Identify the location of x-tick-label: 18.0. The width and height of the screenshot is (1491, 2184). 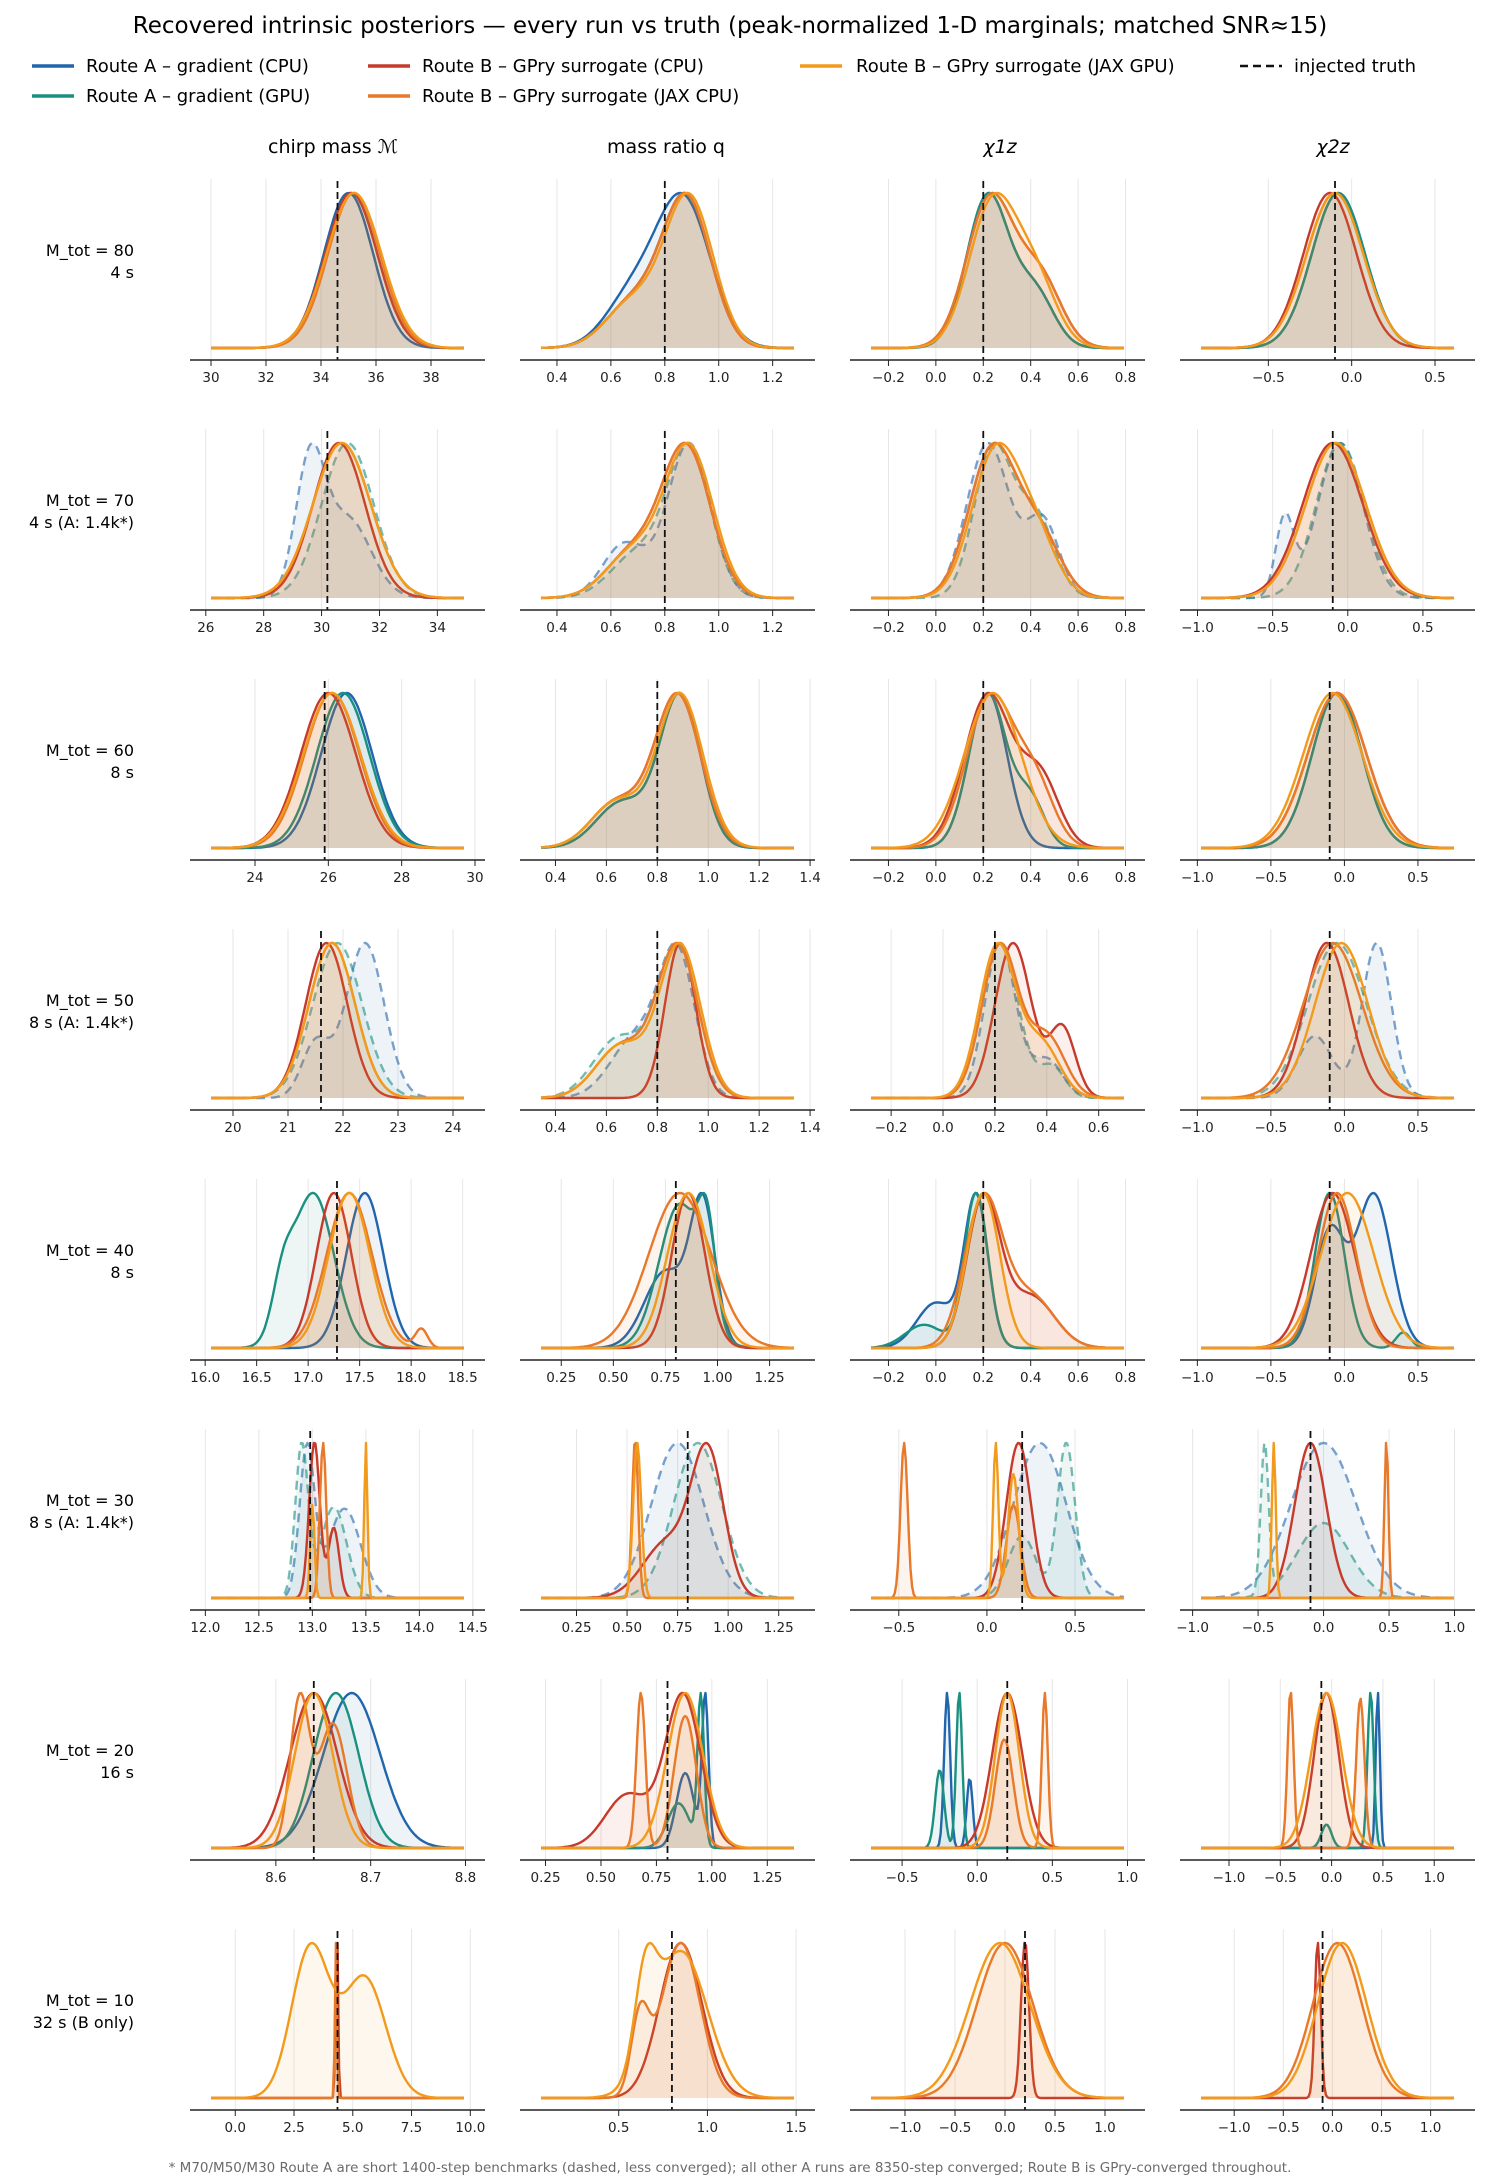
(411, 1378).